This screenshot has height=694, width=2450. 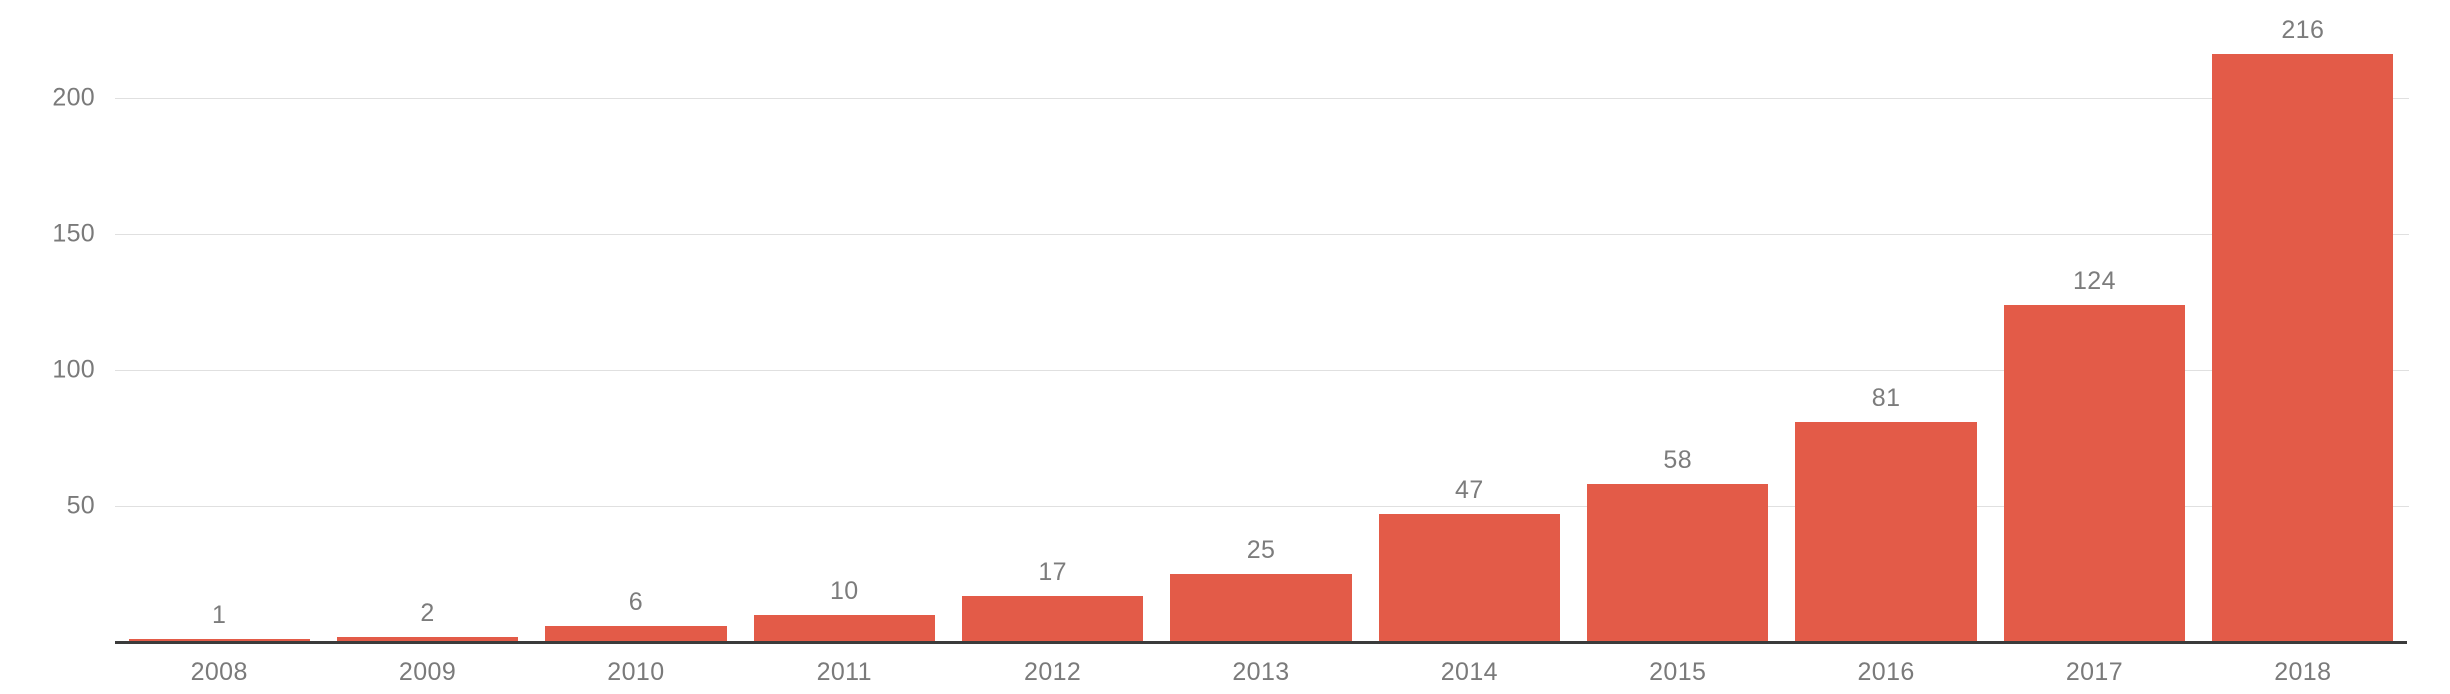 I want to click on bar-group: 2, so click(x=427, y=321).